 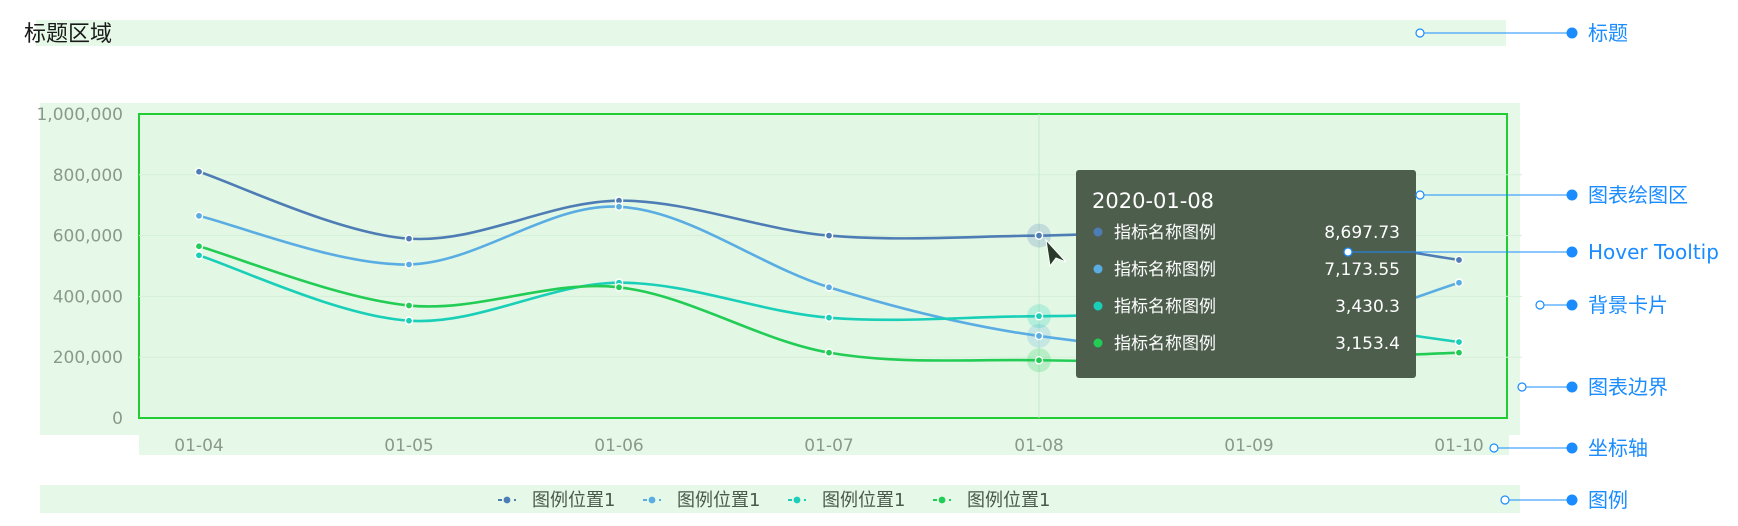 I want to click on tooltip-value: 8,697.73, so click(x=1362, y=233).